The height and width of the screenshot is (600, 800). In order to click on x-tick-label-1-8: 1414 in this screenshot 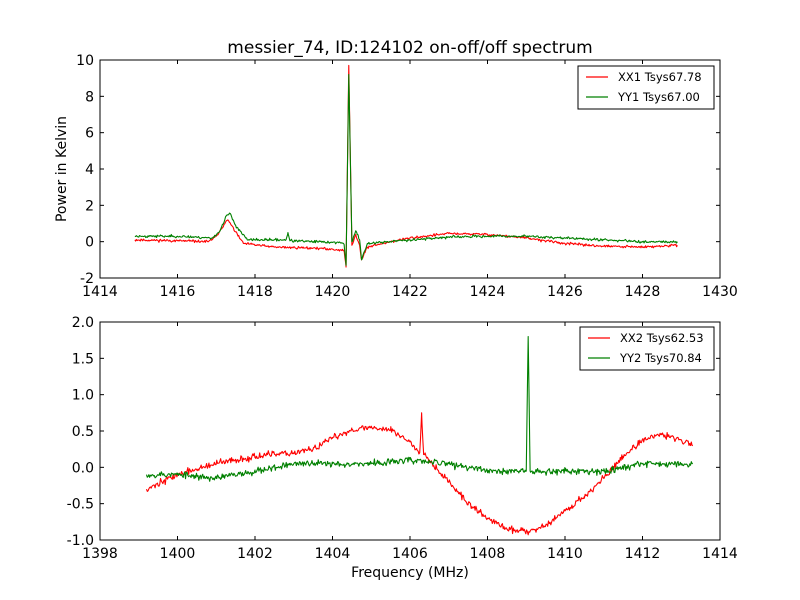, I will do `click(720, 554)`.